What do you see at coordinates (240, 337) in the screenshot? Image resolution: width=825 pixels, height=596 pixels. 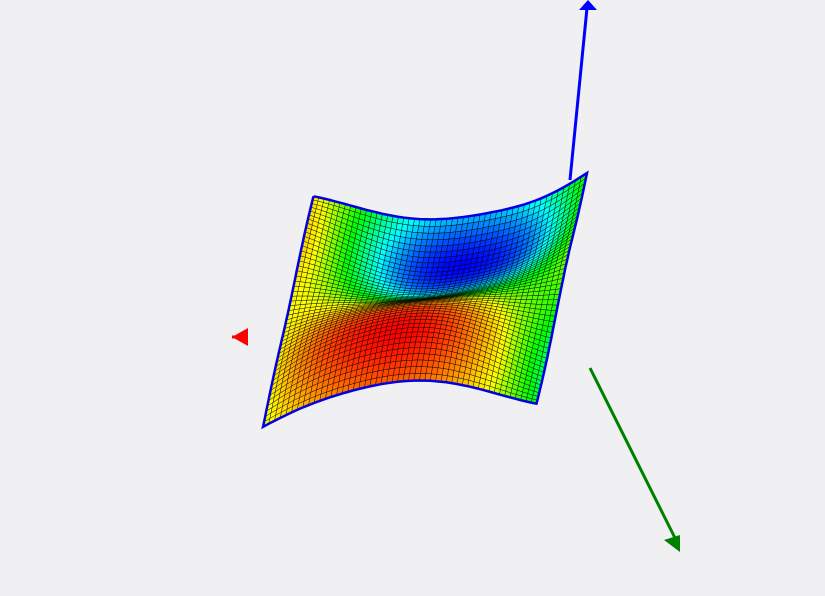 I see `x-axis-arrow` at bounding box center [240, 337].